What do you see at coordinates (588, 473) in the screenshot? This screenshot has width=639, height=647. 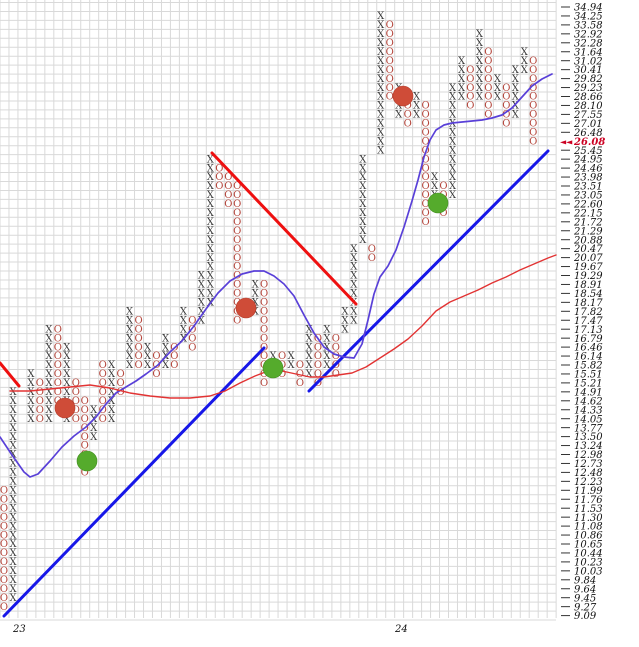 I see `price-axis-label: 12.48` at bounding box center [588, 473].